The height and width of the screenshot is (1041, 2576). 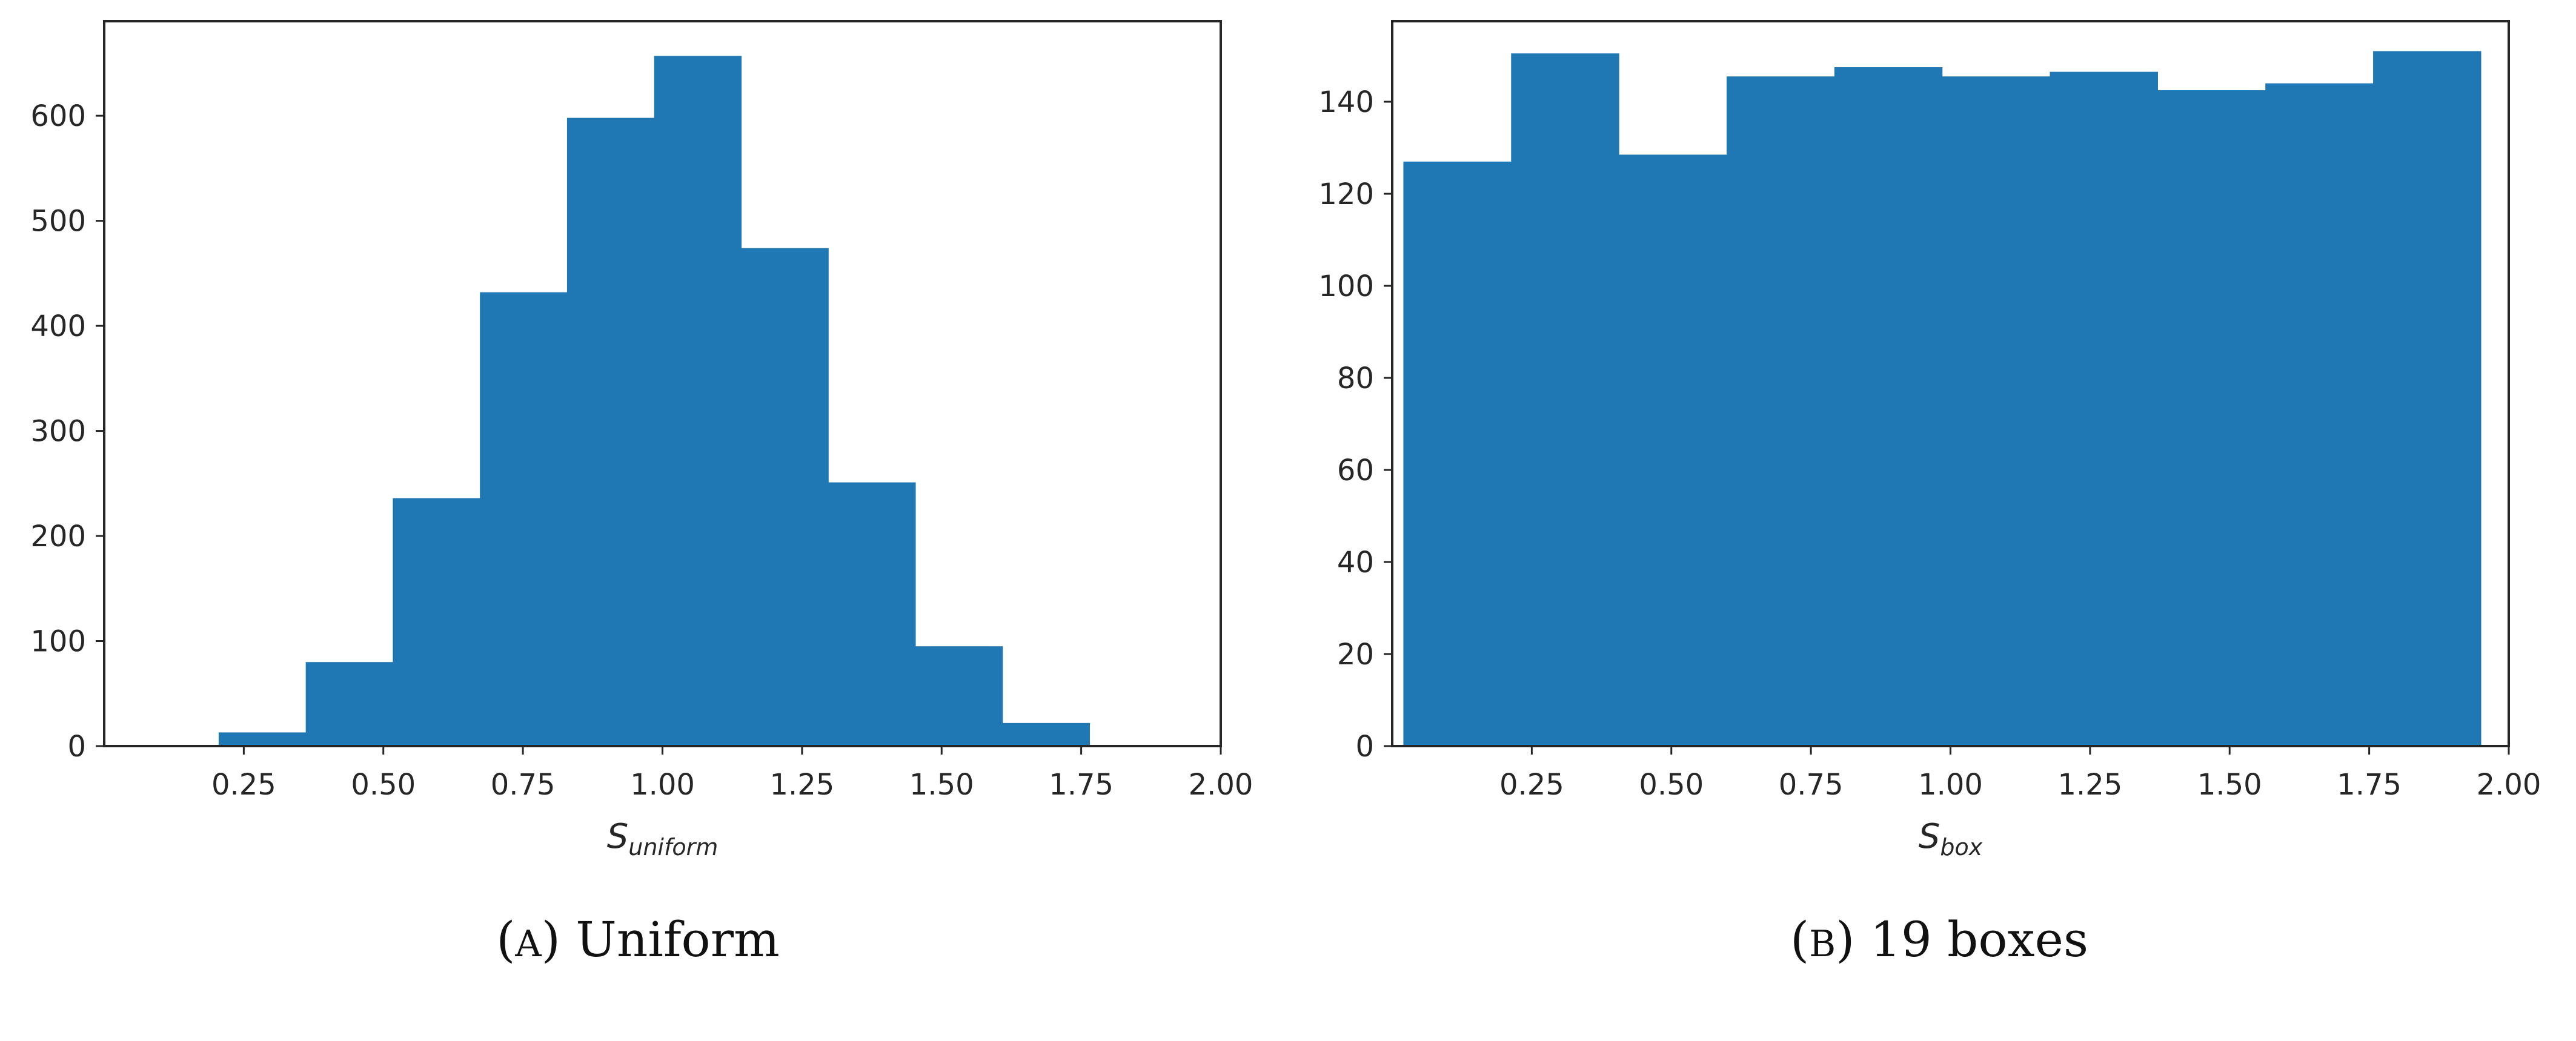 What do you see at coordinates (58, 642) in the screenshot?
I see `y-tick-label-1: 100` at bounding box center [58, 642].